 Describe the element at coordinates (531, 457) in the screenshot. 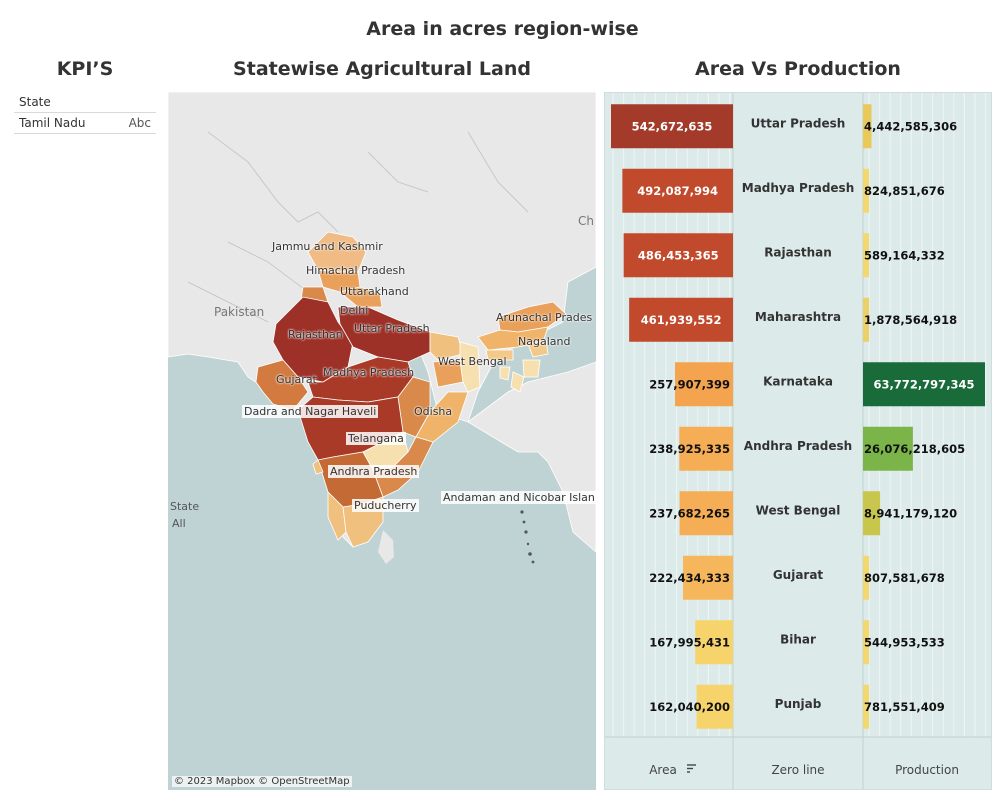

I see `land-east` at that location.